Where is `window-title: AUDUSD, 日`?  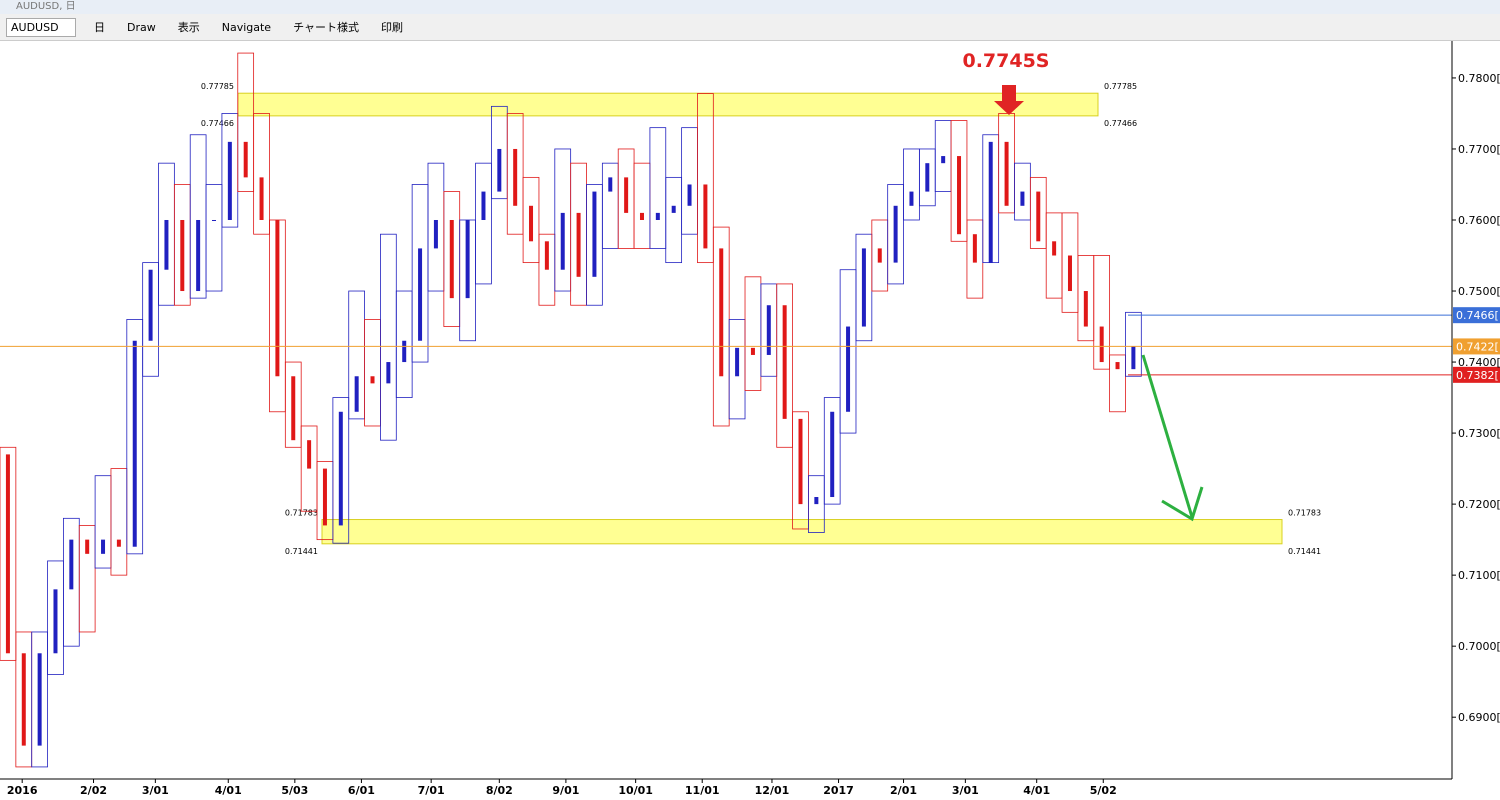 window-title: AUDUSD, 日 is located at coordinates (46, 6).